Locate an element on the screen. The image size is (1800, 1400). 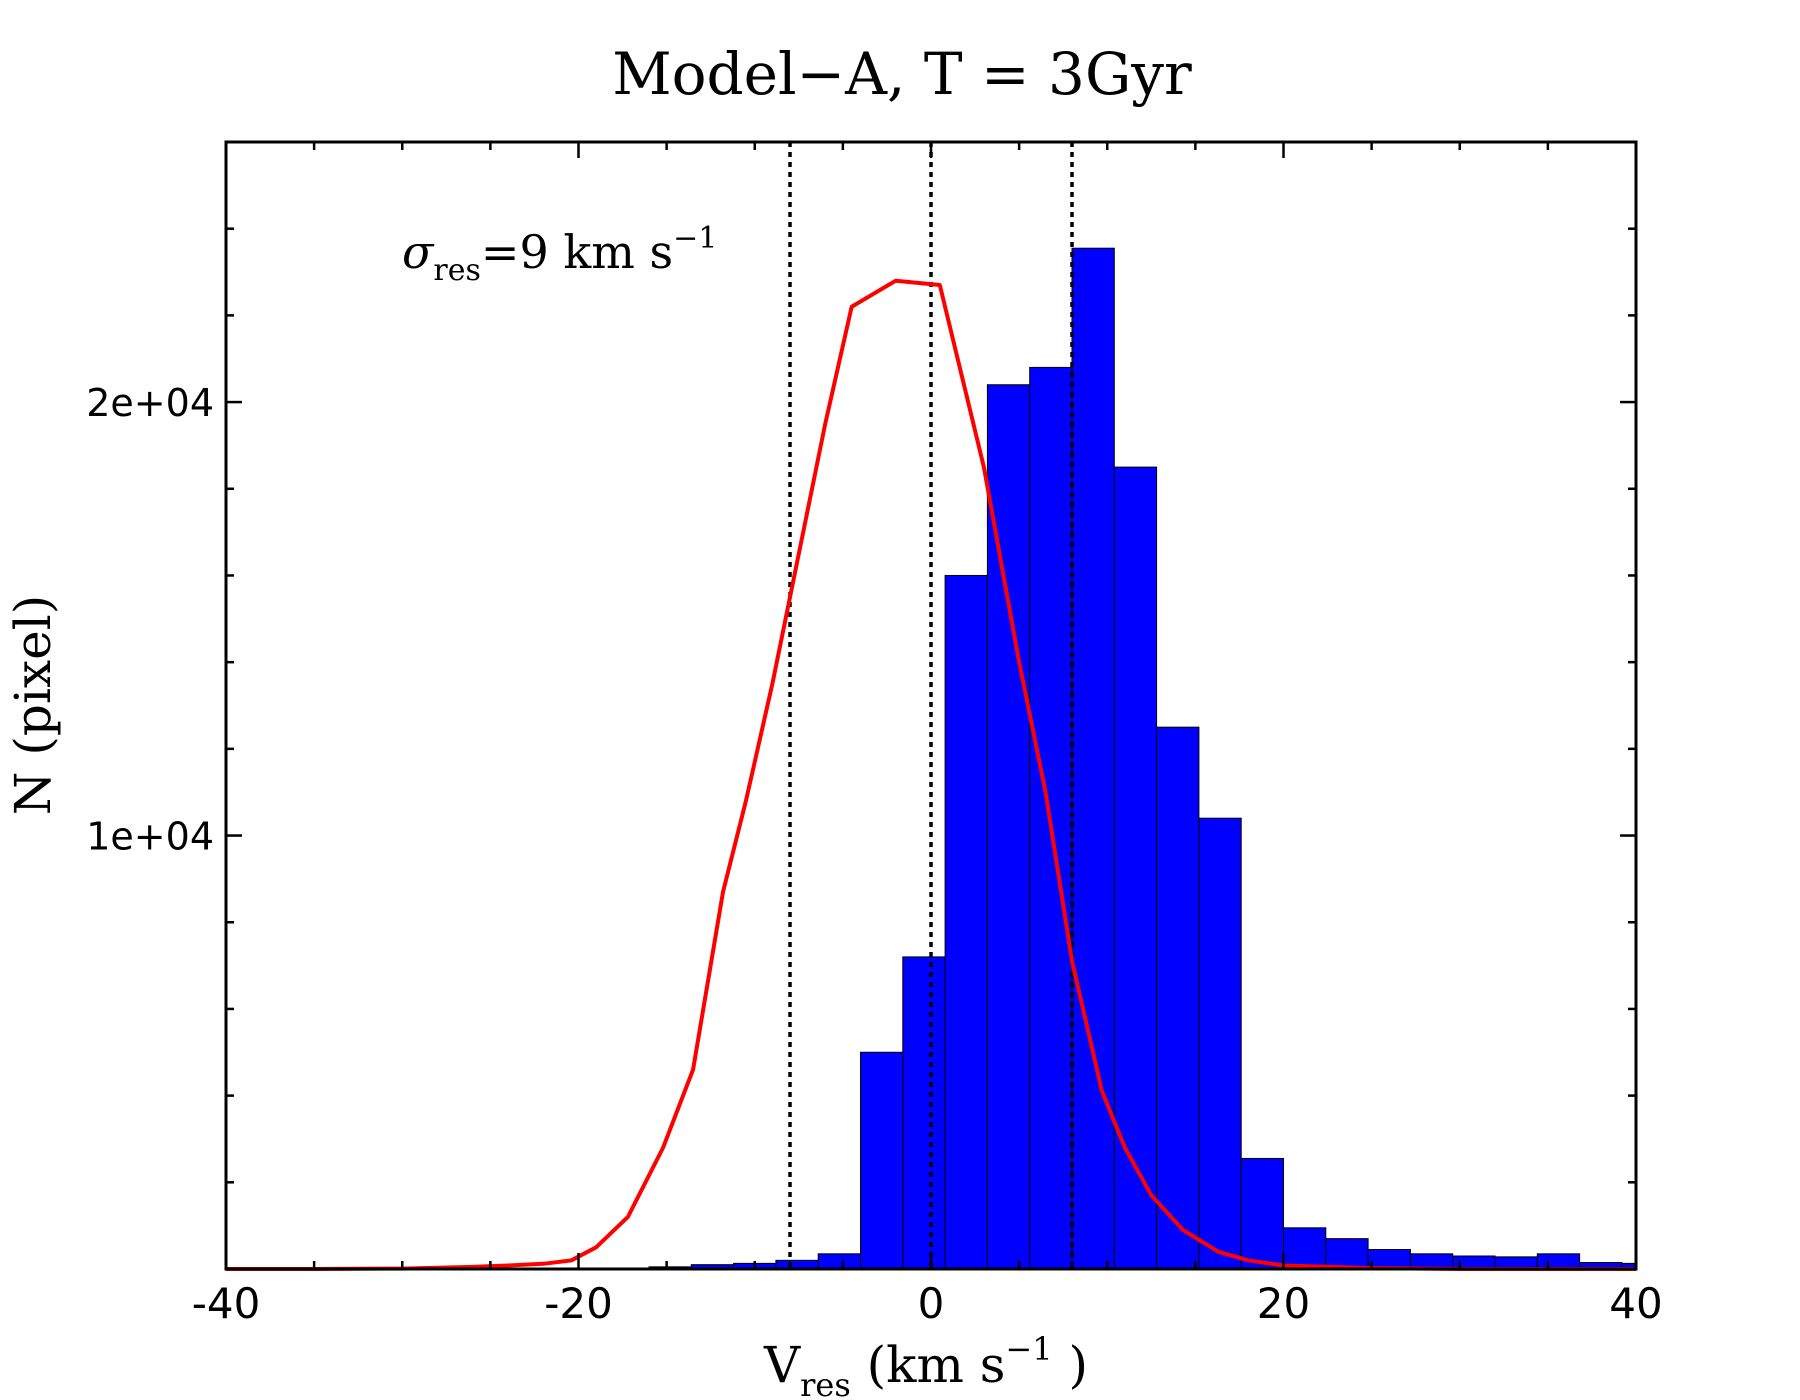
x-tick-label: 40 is located at coordinates (1635, 1303).